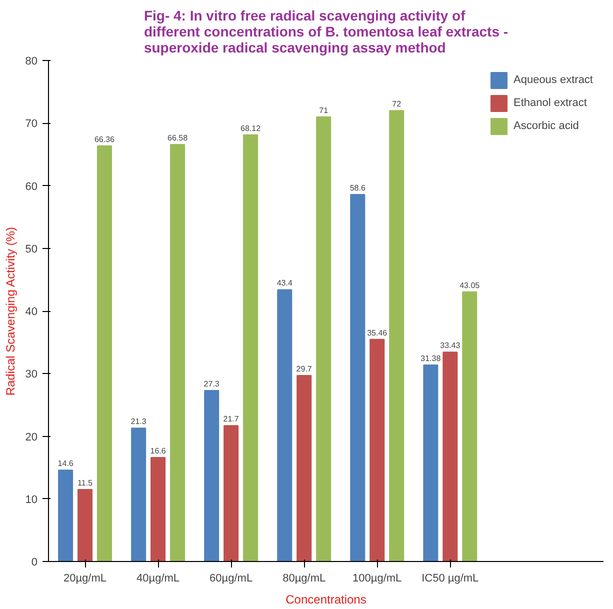 This screenshot has width=613, height=609. Describe the element at coordinates (284, 283) in the screenshot. I see `data-label: 43.4` at that location.